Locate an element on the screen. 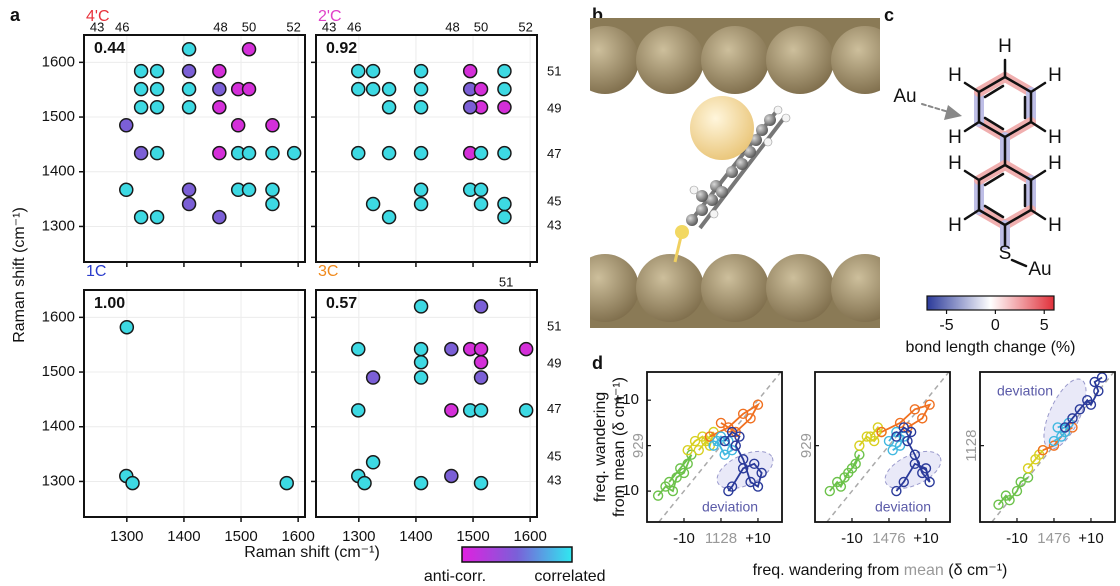 This screenshot has height=586, width=1120. legend-label: anti-corr. is located at coordinates (455, 576).